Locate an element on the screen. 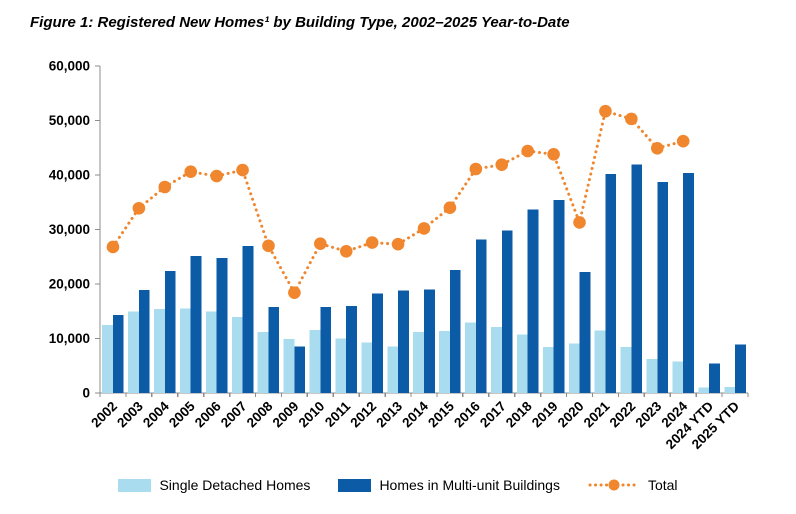 Image resolution: width=796 pixels, height=514 pixels. x-axis-label: 2007 is located at coordinates (234, 415).